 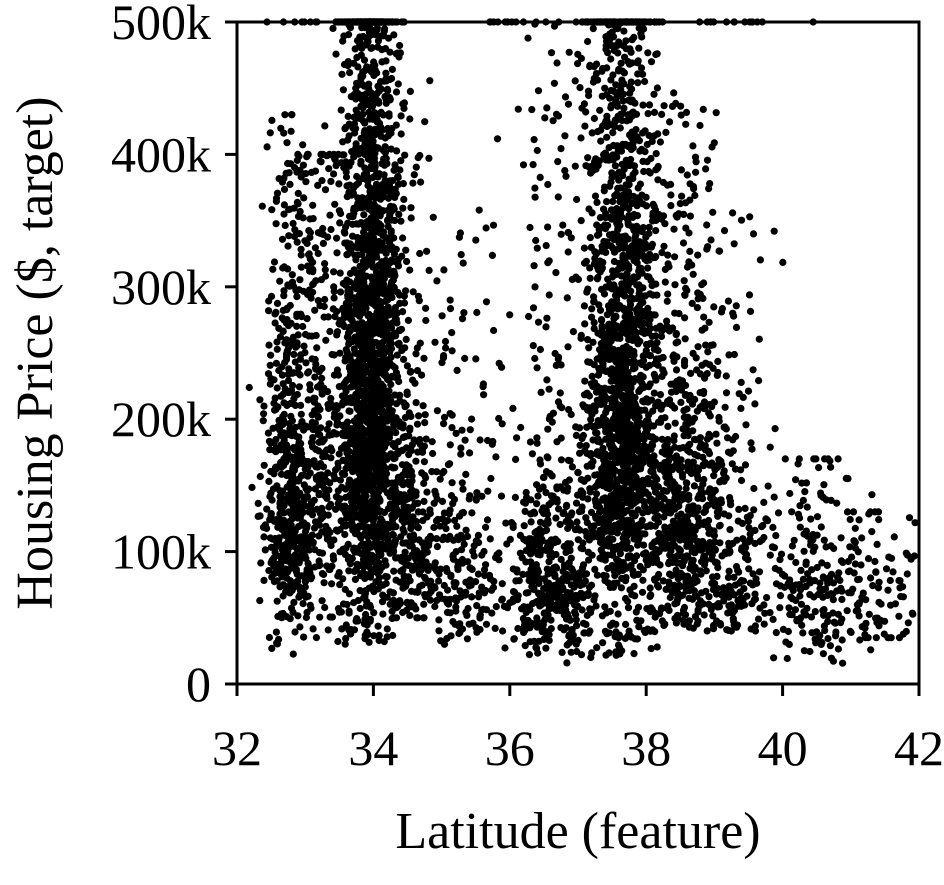 I want to click on data-point-2060, so click(x=391, y=149).